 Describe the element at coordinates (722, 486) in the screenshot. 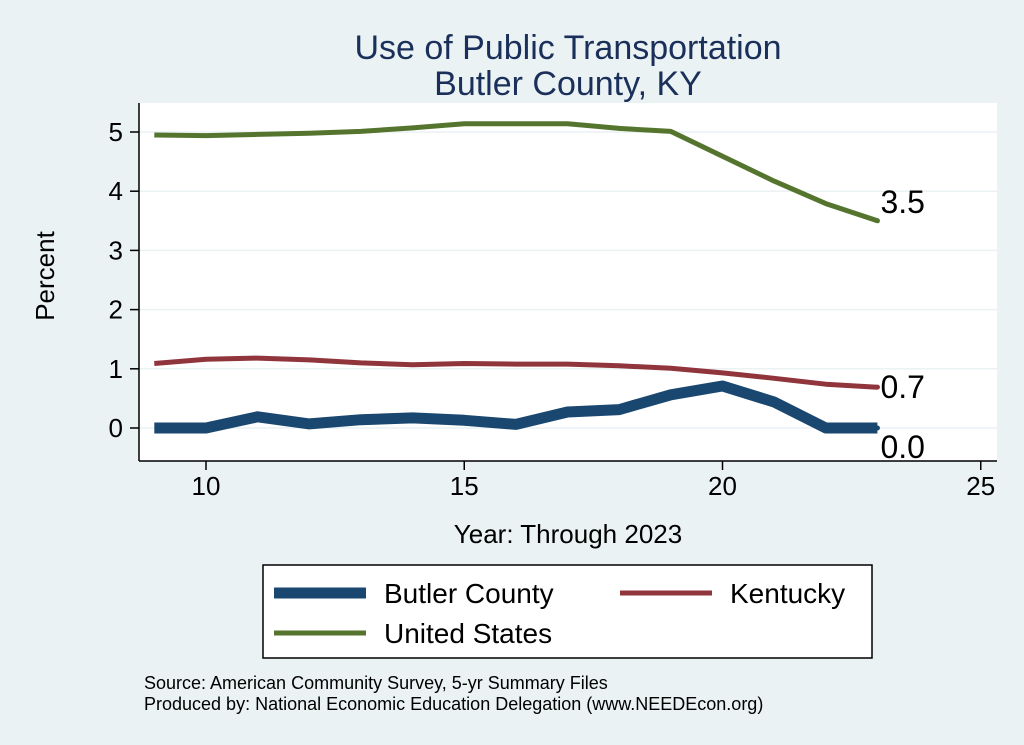

I see `x-tick-label-20: 20` at that location.